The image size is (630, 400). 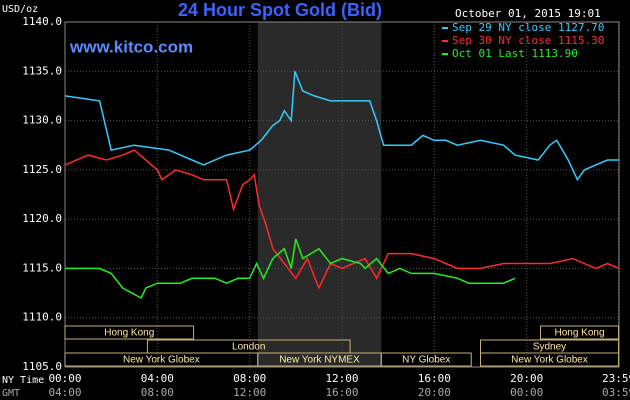 What do you see at coordinates (616, 378) in the screenshot?
I see `x-tick-label: 23:59` at bounding box center [616, 378].